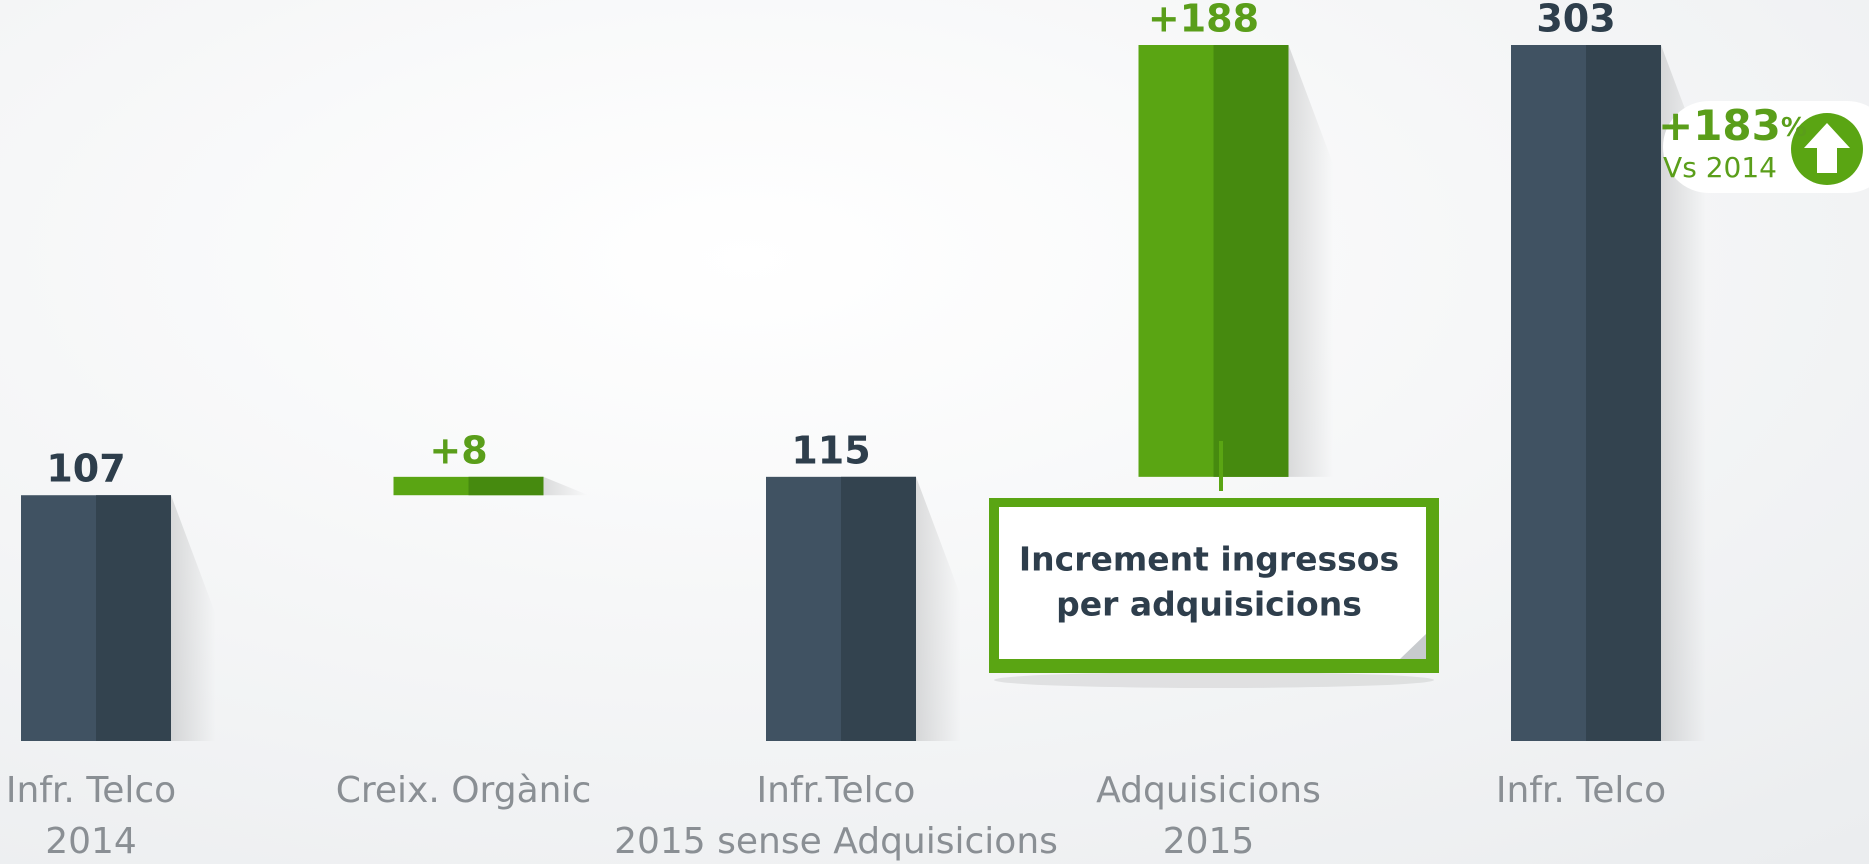 This screenshot has width=1869, height=864. What do you see at coordinates (1413, 646) in the screenshot?
I see `callout-fold` at bounding box center [1413, 646].